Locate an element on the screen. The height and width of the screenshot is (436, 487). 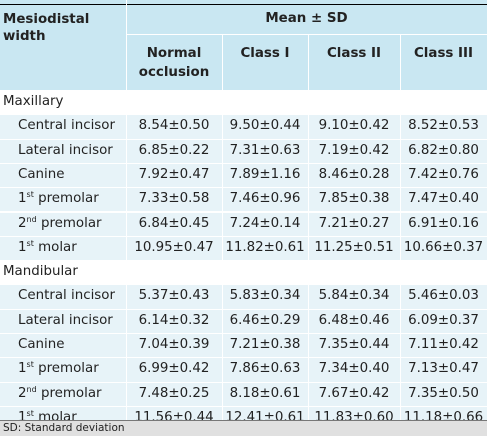
table-cell: 9.50±0.44 is located at coordinates (265, 126).